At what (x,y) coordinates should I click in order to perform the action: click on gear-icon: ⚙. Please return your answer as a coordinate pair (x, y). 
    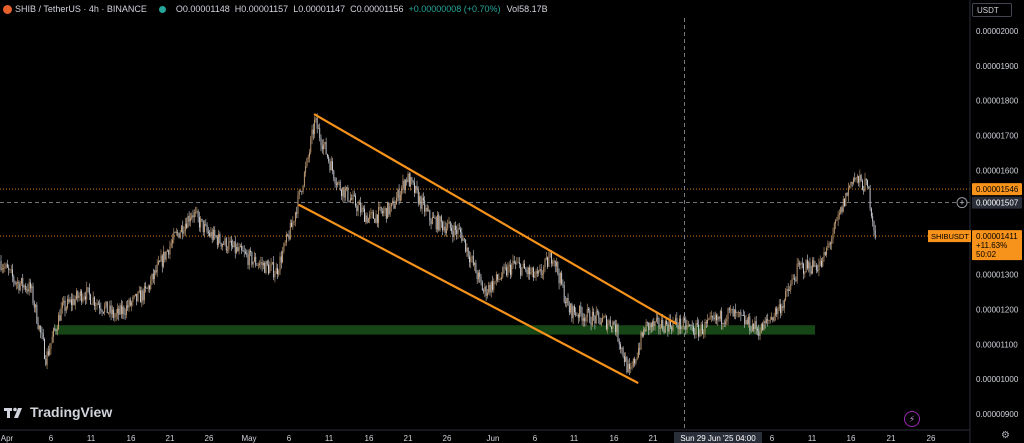
    Looking at the image, I should click on (1005, 435).